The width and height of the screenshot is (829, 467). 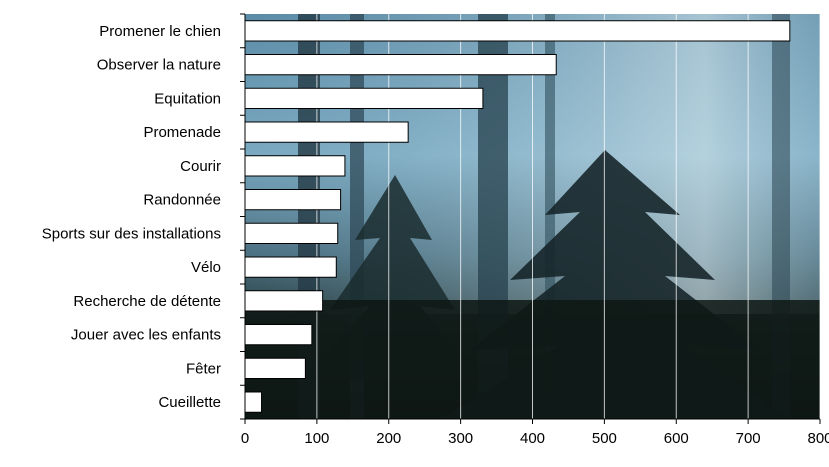 I want to click on category-label: Recherche de détente, so click(x=147, y=301).